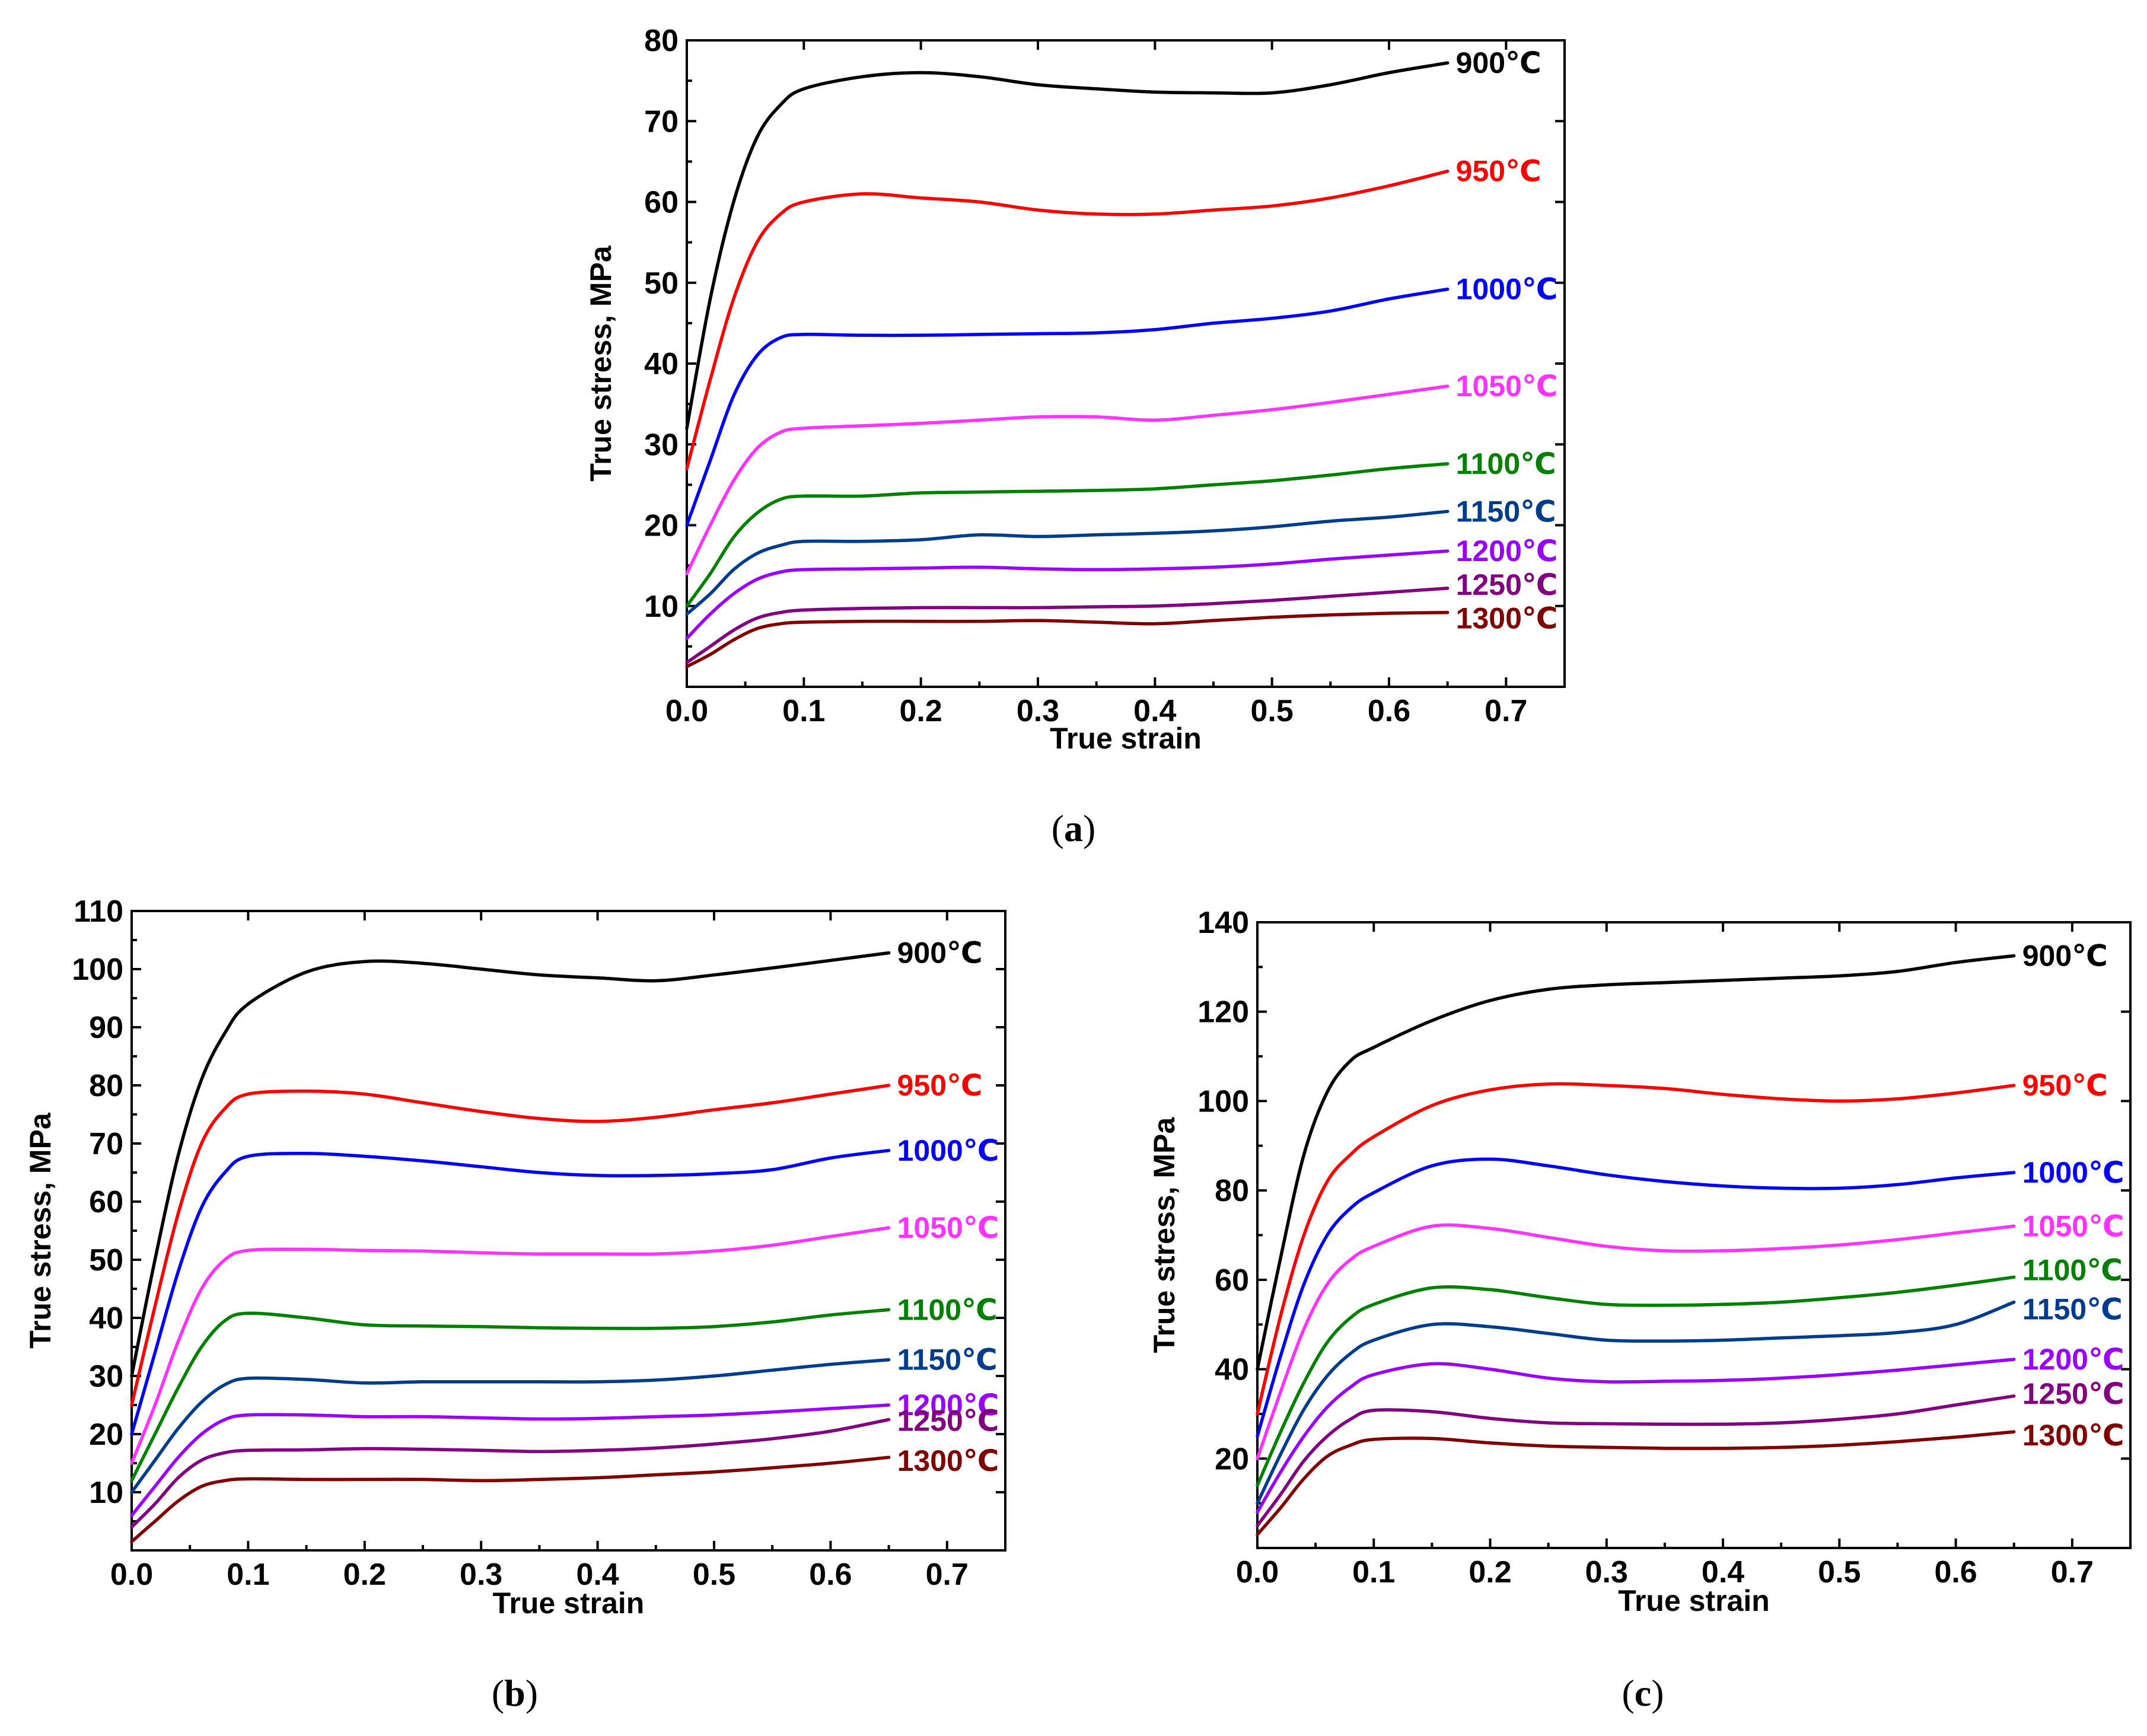  What do you see at coordinates (515, 1693) in the screenshot?
I see `panel-caption: (b)` at bounding box center [515, 1693].